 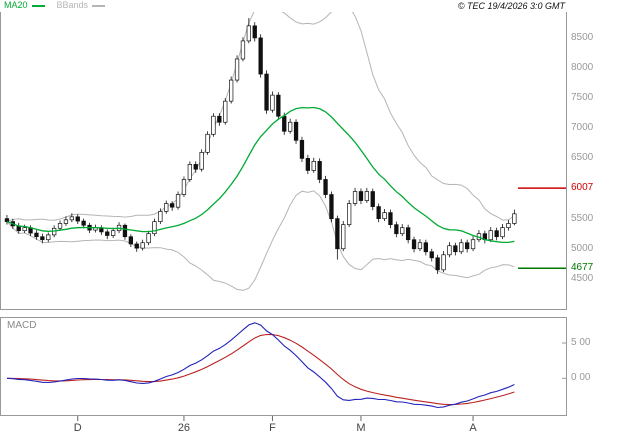 What do you see at coordinates (77, 428) in the screenshot?
I see `x-axis-tick-label: D` at bounding box center [77, 428].